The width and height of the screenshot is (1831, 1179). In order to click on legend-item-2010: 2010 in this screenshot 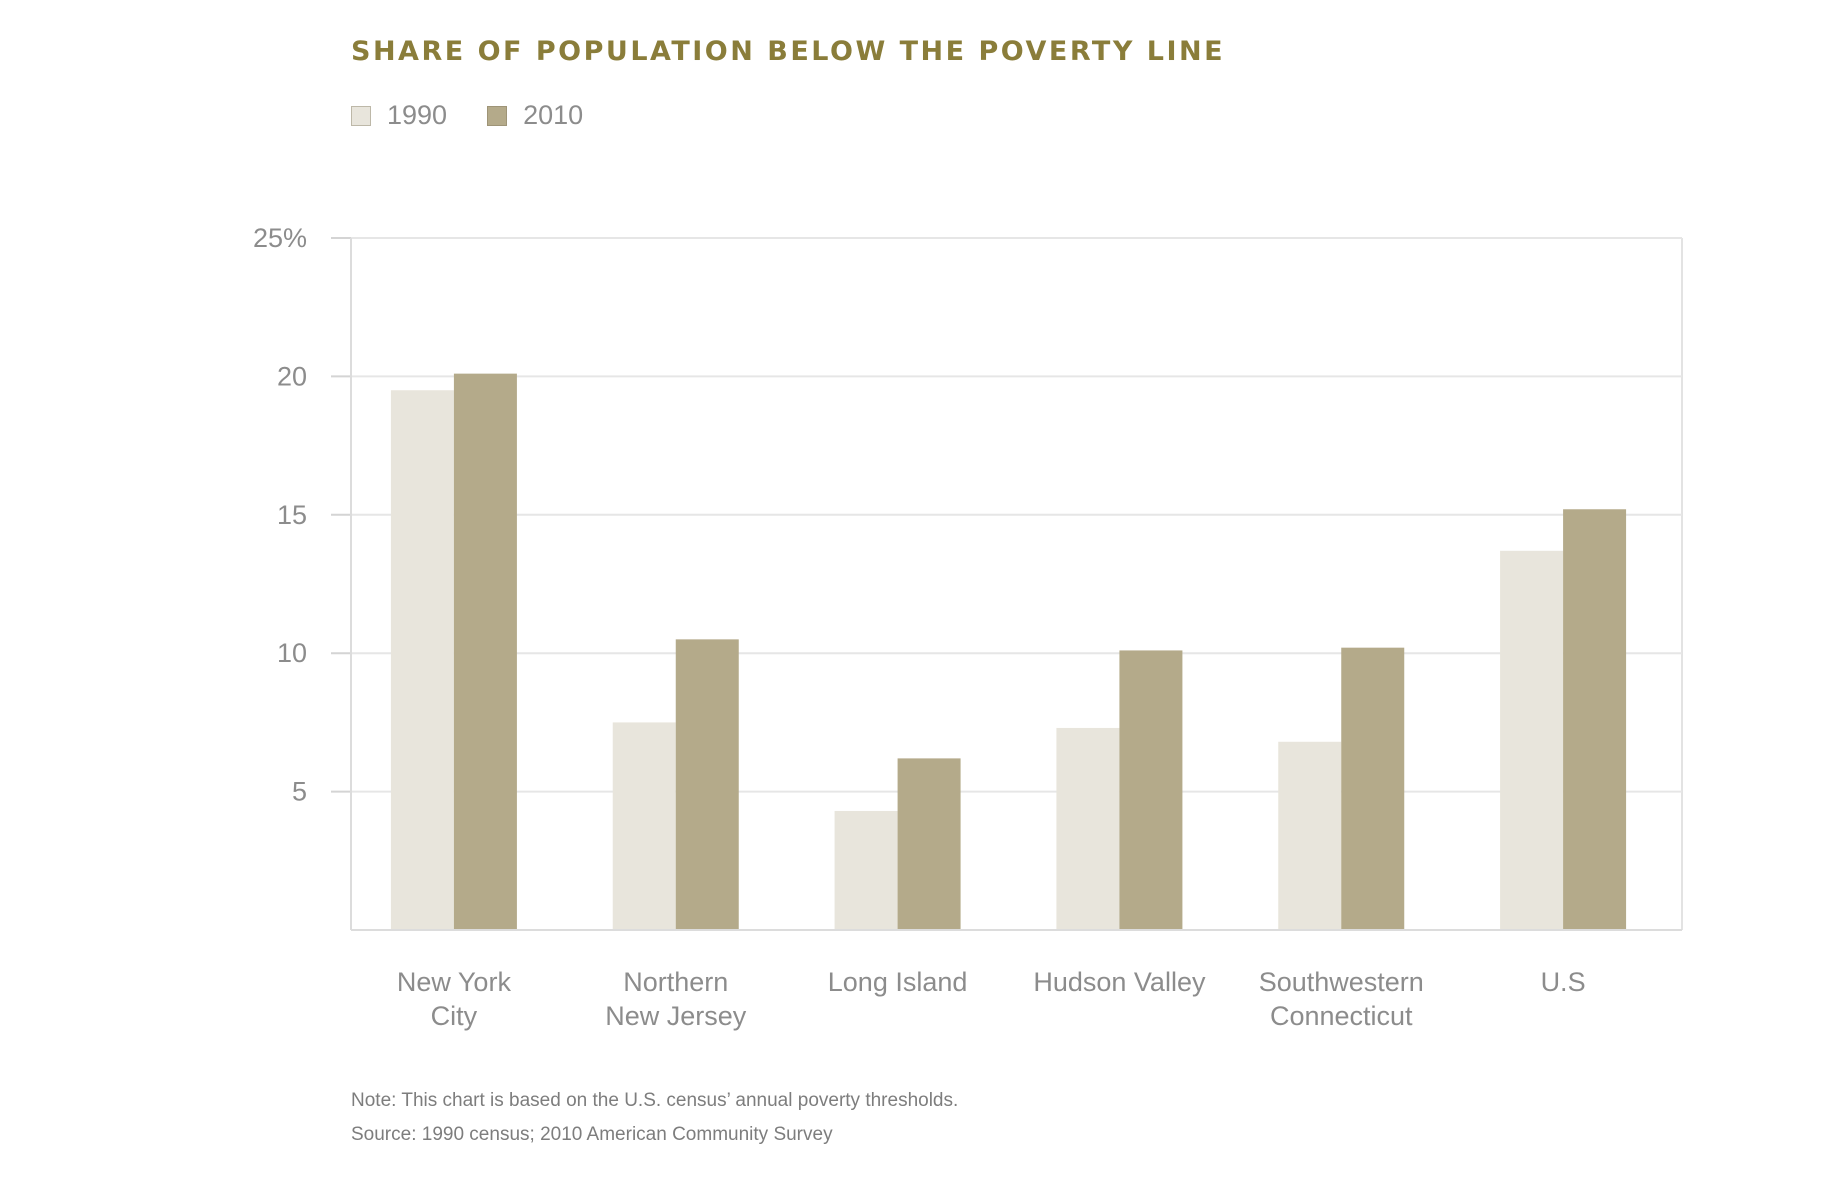, I will do `click(535, 115)`.